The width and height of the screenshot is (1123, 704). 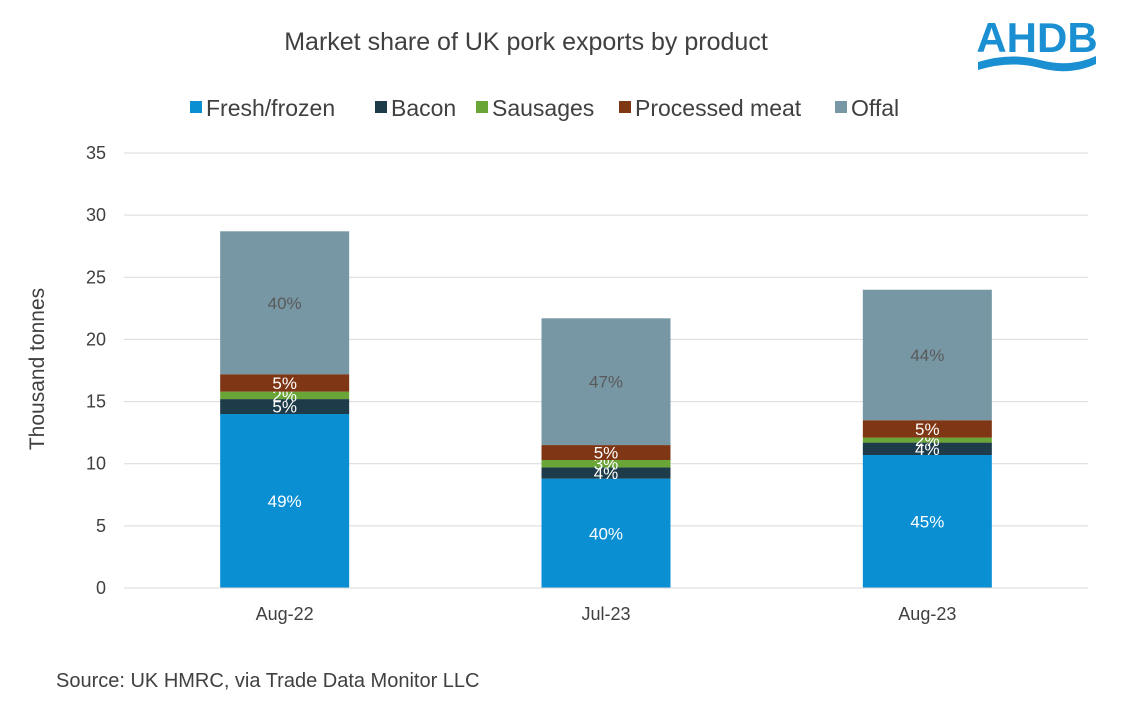 I want to click on bar-data-label: 49%, so click(x=285, y=501).